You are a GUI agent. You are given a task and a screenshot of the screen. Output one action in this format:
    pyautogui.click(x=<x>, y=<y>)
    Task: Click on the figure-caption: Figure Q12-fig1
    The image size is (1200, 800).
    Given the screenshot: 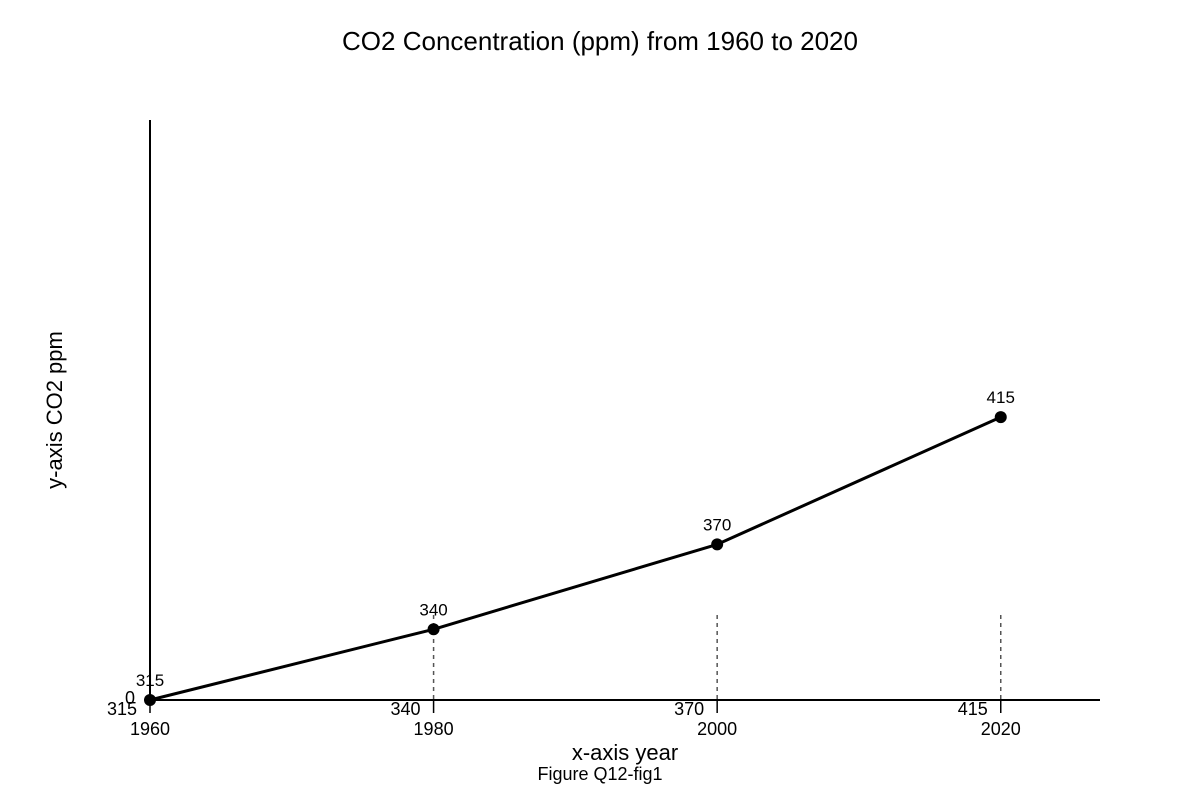 What is the action you would take?
    pyautogui.click(x=599, y=774)
    